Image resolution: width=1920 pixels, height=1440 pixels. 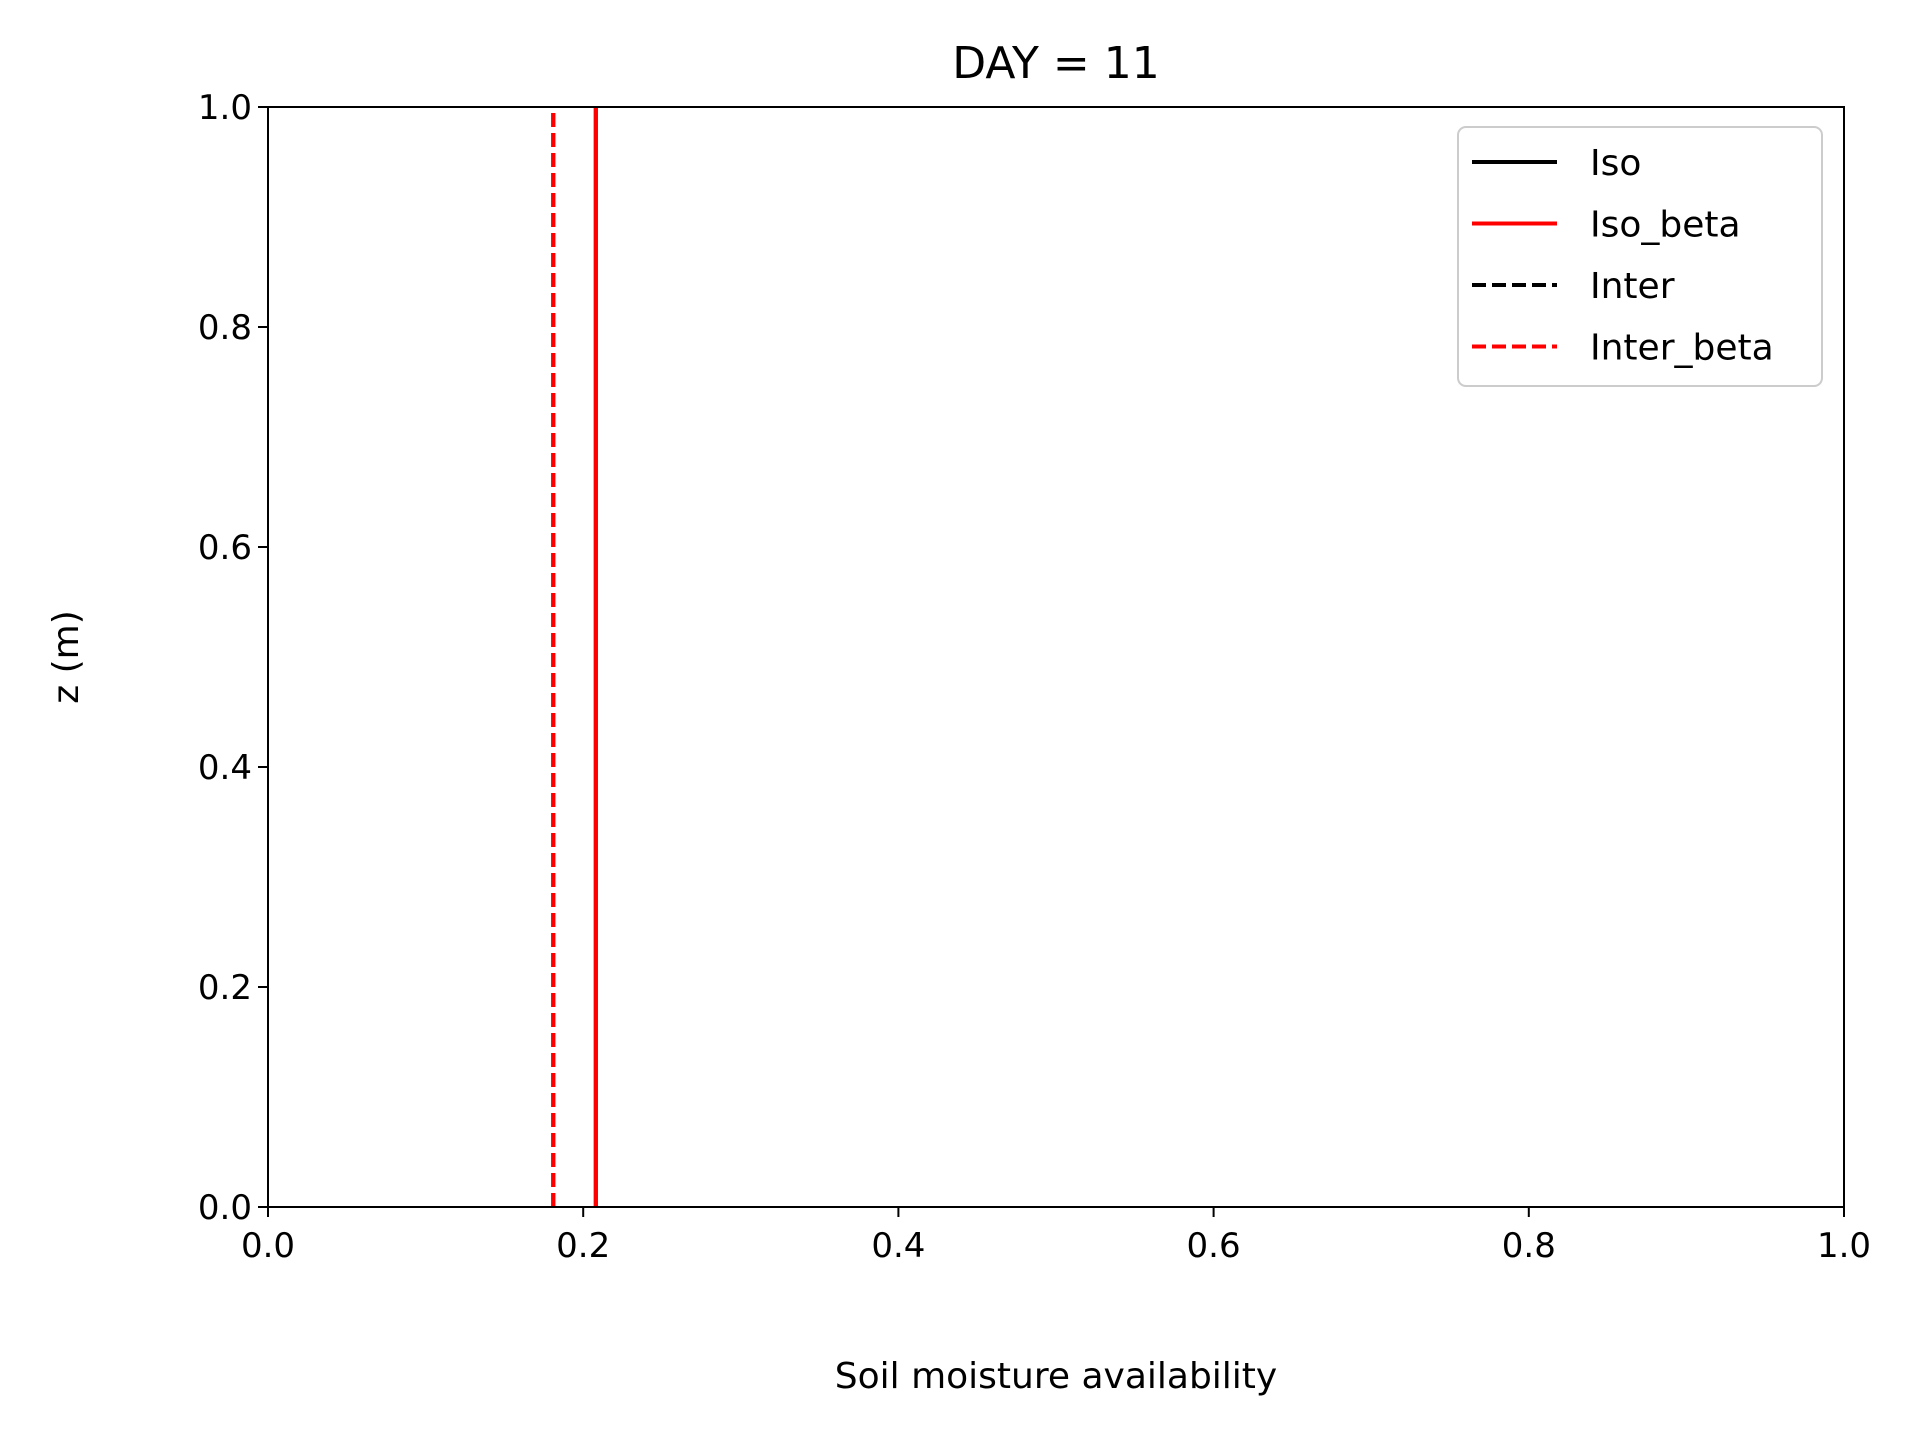 I want to click on x-tick-label: 1.0, so click(x=1844, y=1246).